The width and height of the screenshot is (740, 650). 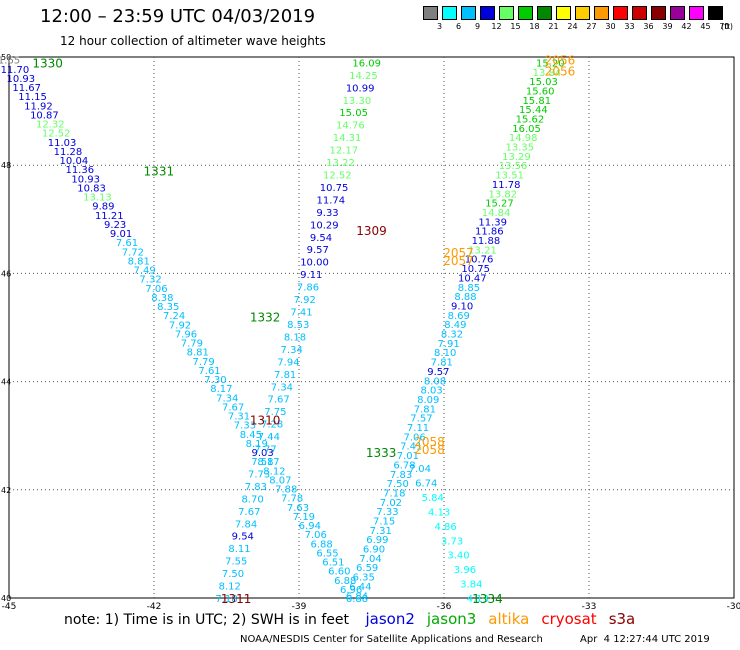 I want to click on wave-height-value: 7.63, so click(x=298, y=508).